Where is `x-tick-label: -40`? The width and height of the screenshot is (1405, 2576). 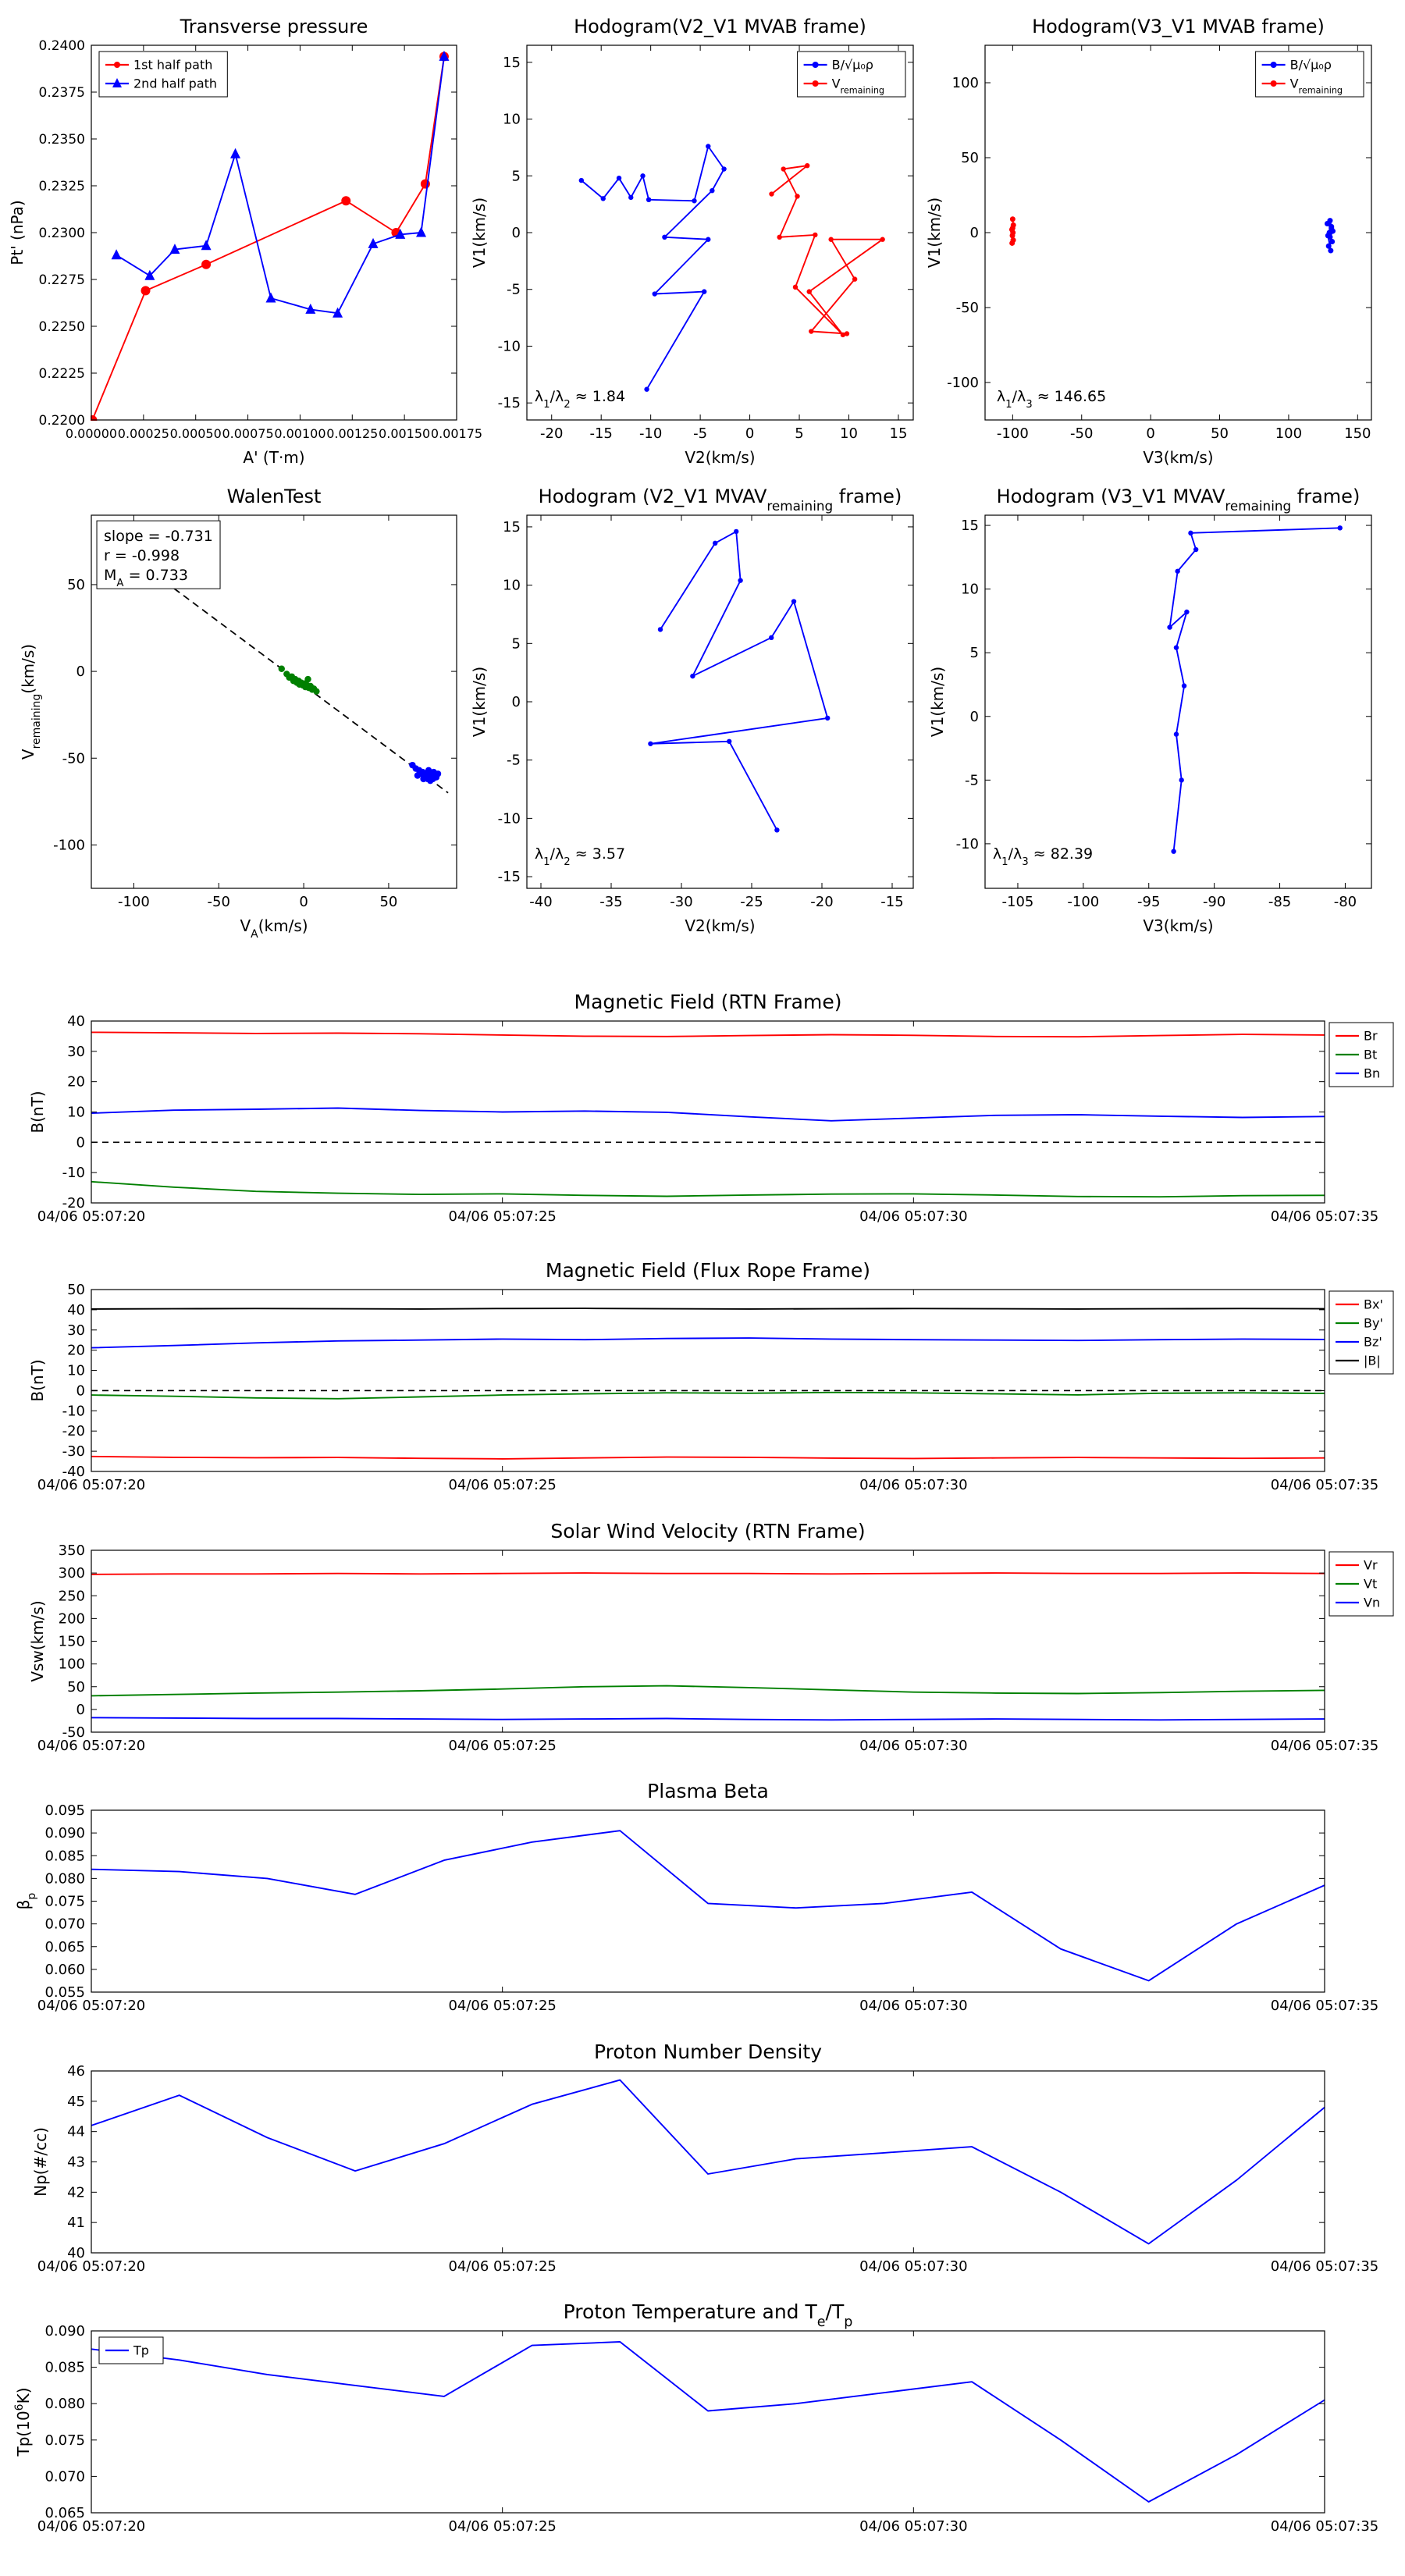 x-tick-label: -40 is located at coordinates (540, 902).